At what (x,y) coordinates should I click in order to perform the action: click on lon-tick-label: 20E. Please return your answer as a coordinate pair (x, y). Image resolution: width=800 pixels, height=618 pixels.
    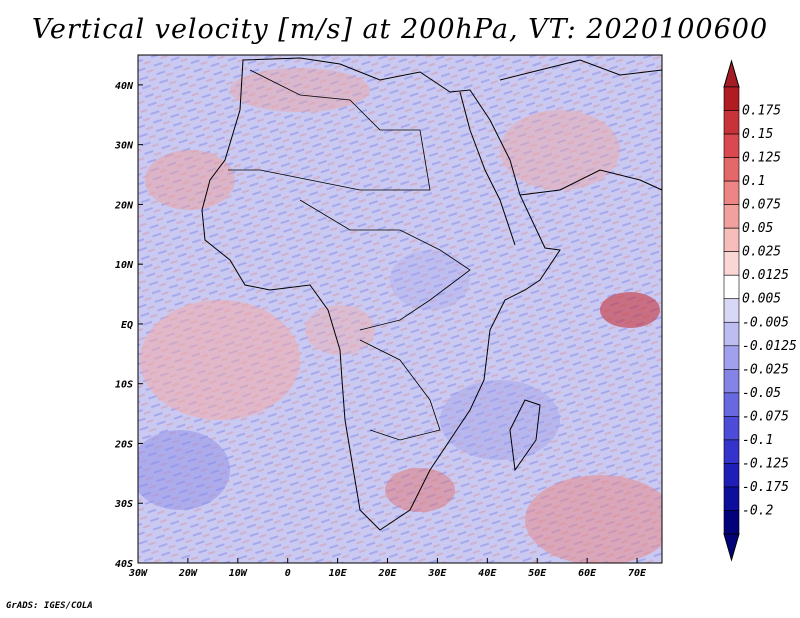
    Looking at the image, I should click on (387, 573).